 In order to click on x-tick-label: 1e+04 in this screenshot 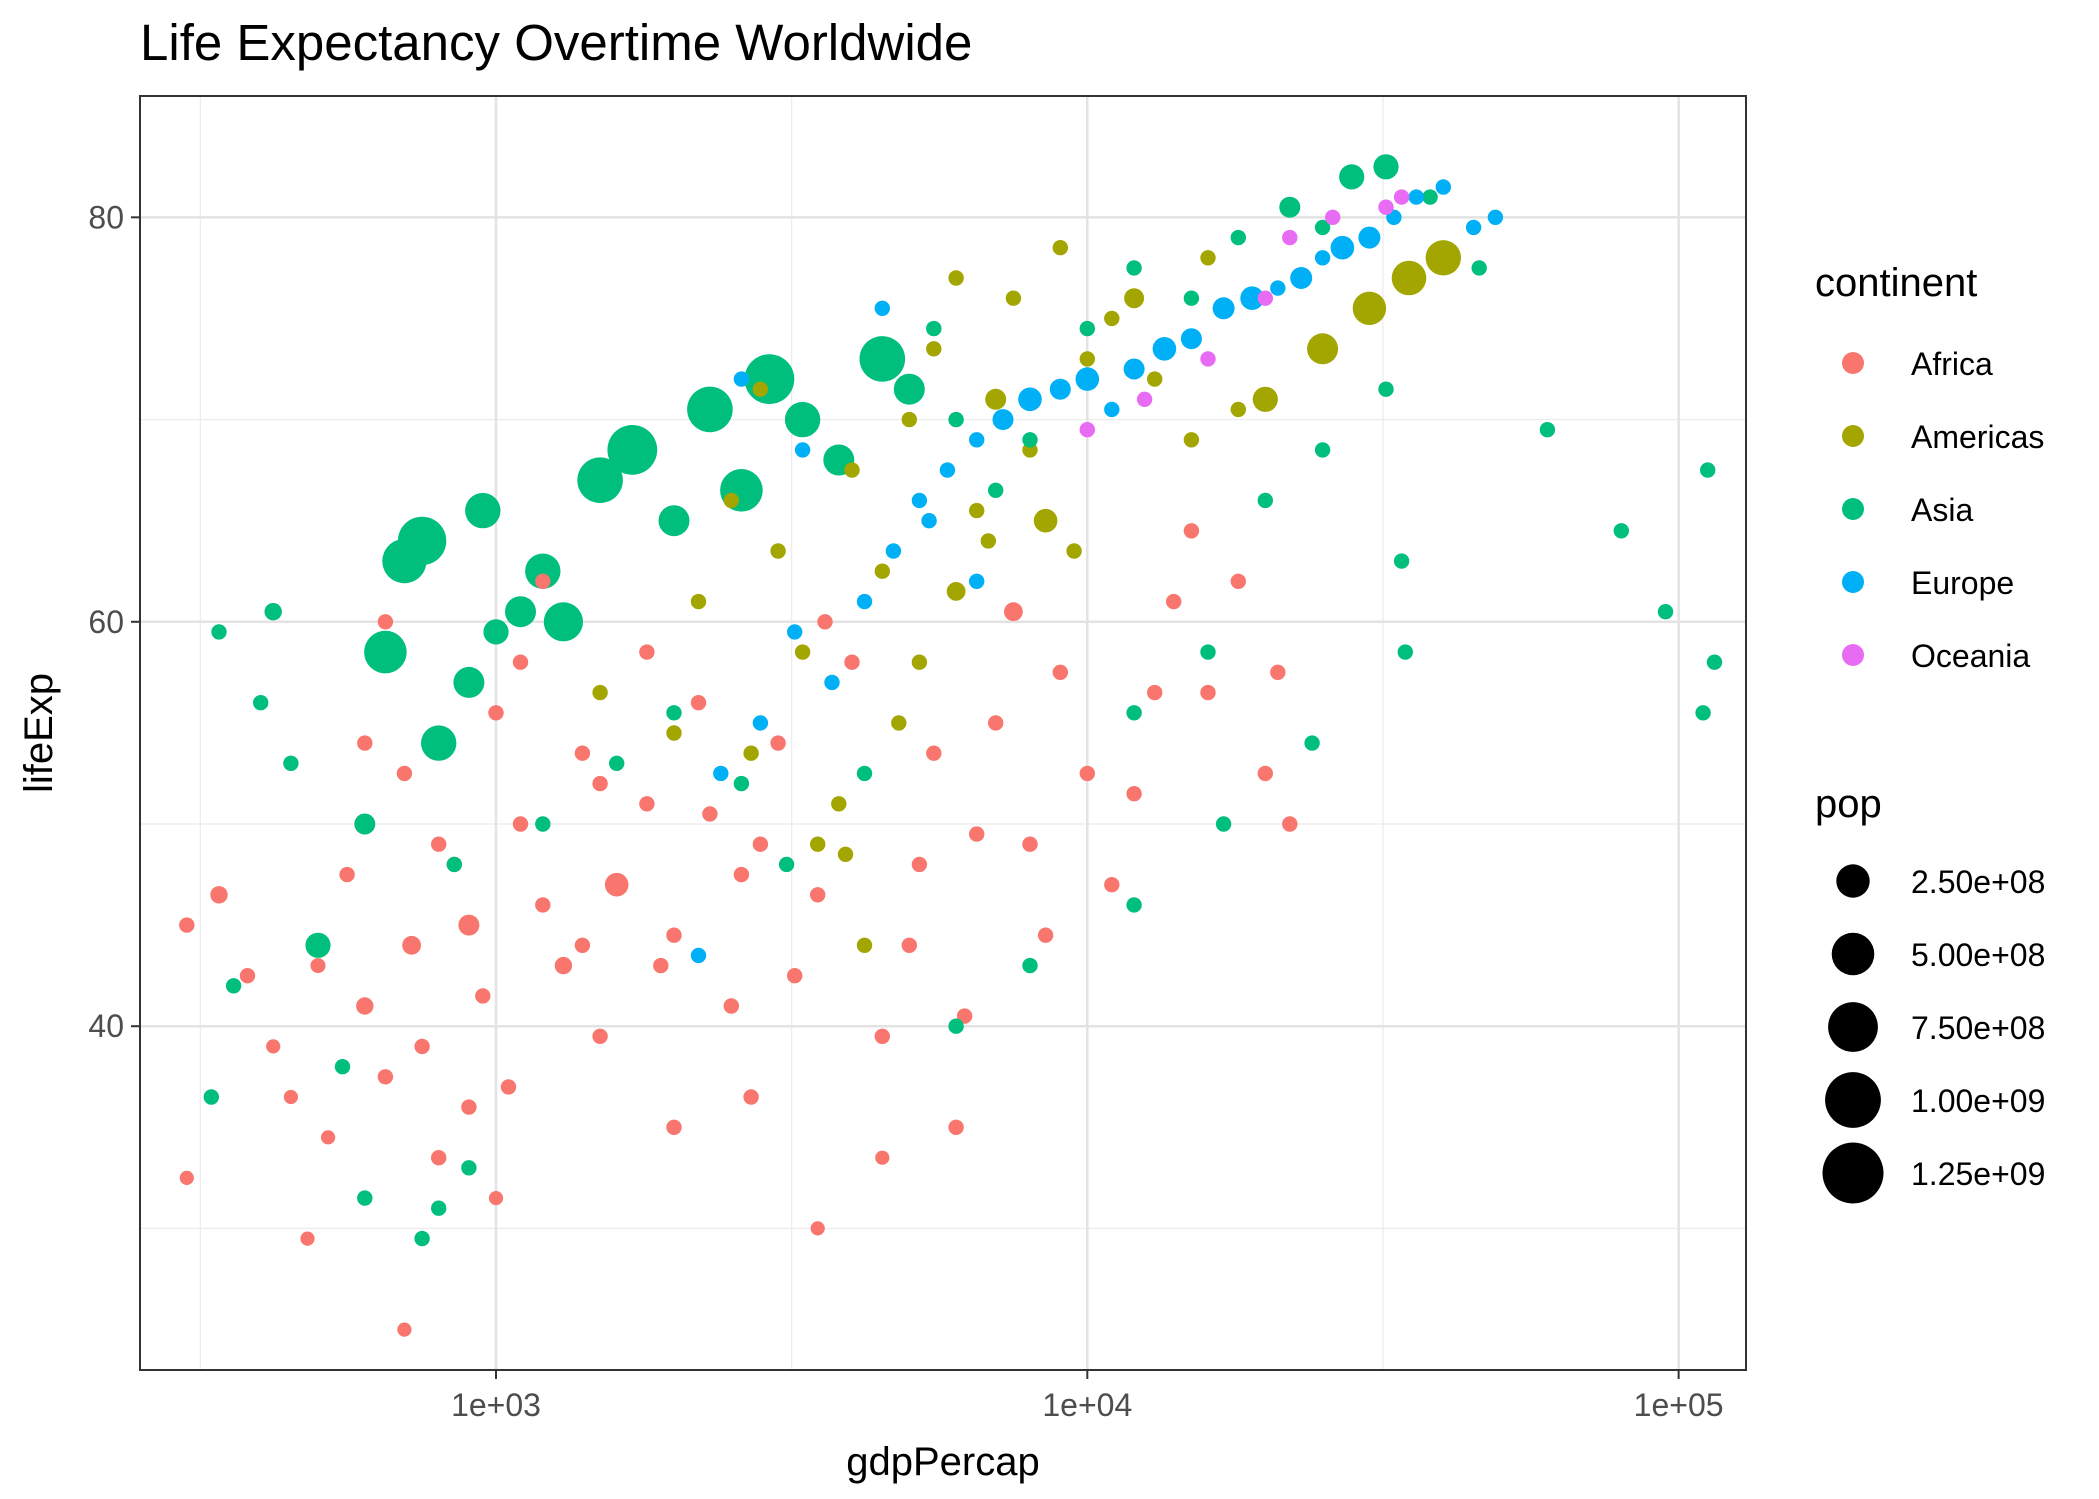, I will do `click(1087, 1405)`.